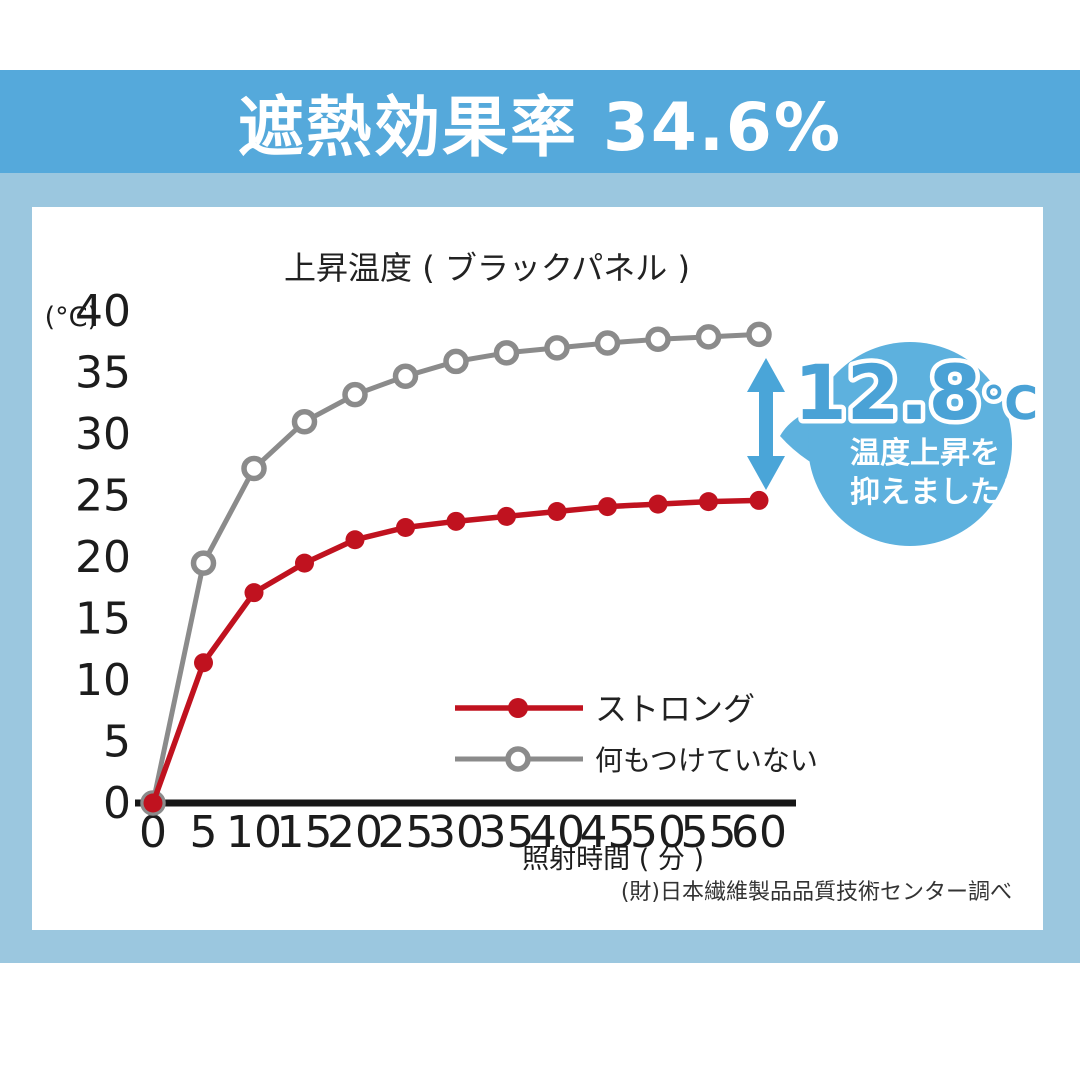 The width and height of the screenshot is (1080, 1080). Describe the element at coordinates (507, 832) in the screenshot. I see `x-tick-label: 35` at that location.